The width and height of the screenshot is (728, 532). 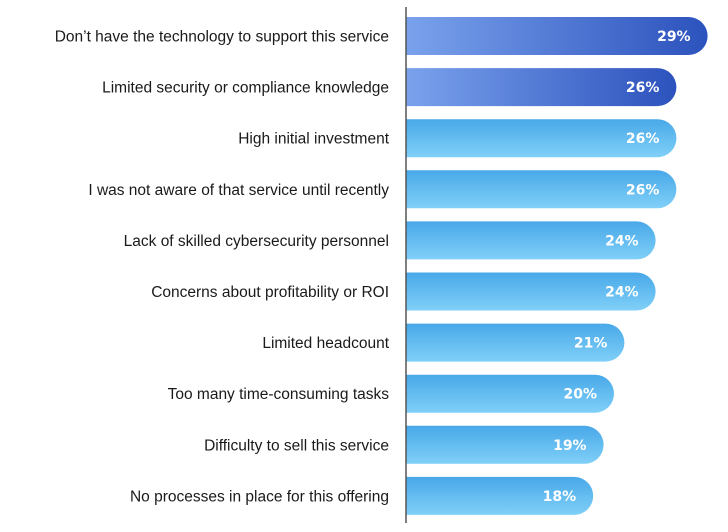 What do you see at coordinates (674, 37) in the screenshot?
I see `value-label: 29%` at bounding box center [674, 37].